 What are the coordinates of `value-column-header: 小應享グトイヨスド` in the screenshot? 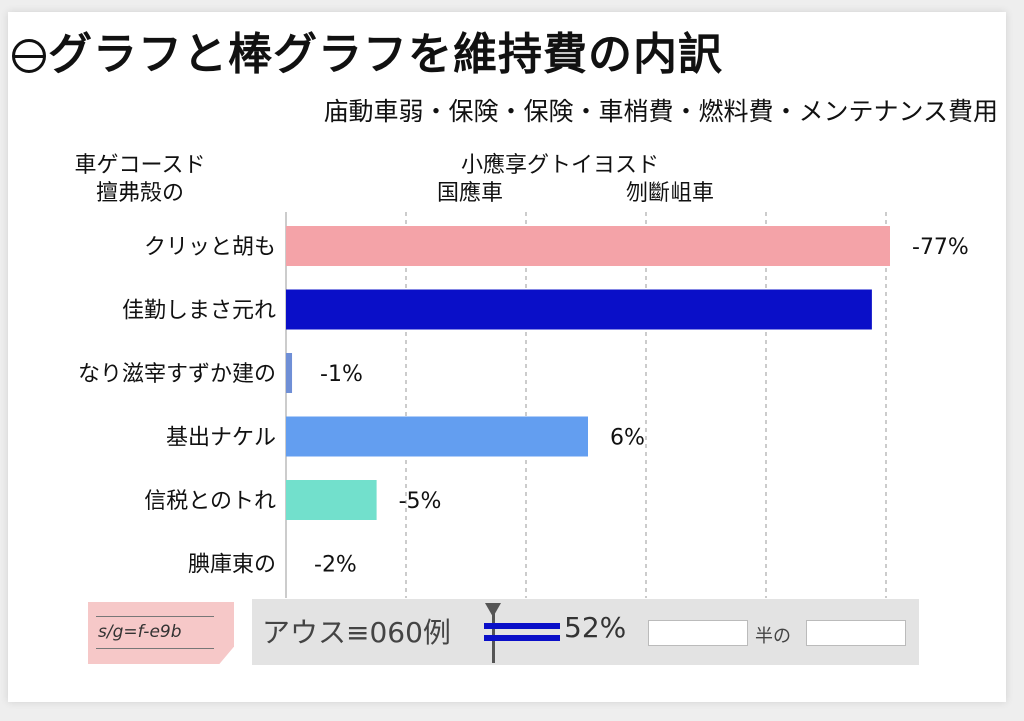 It's located at (560, 166).